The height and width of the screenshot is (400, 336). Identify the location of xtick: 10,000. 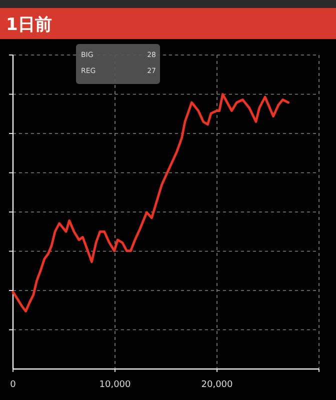
(115, 385).